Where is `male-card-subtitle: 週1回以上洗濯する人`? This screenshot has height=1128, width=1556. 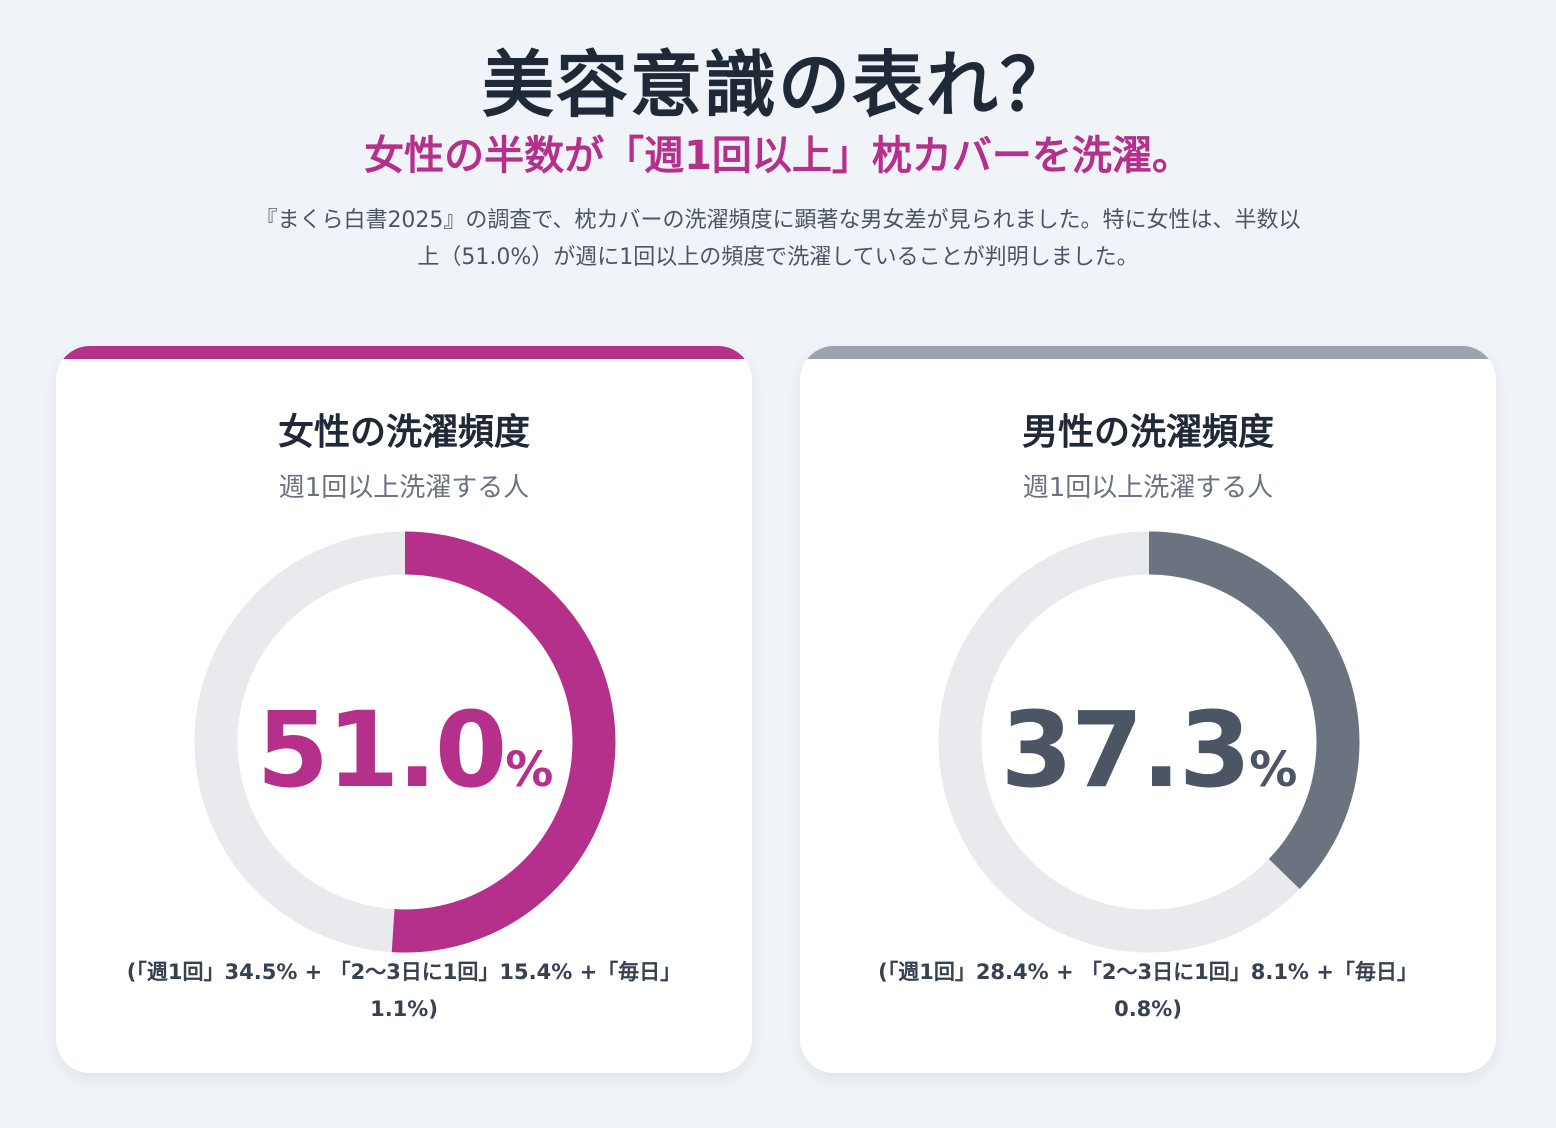
male-card-subtitle: 週1回以上洗濯する人 is located at coordinates (1148, 488).